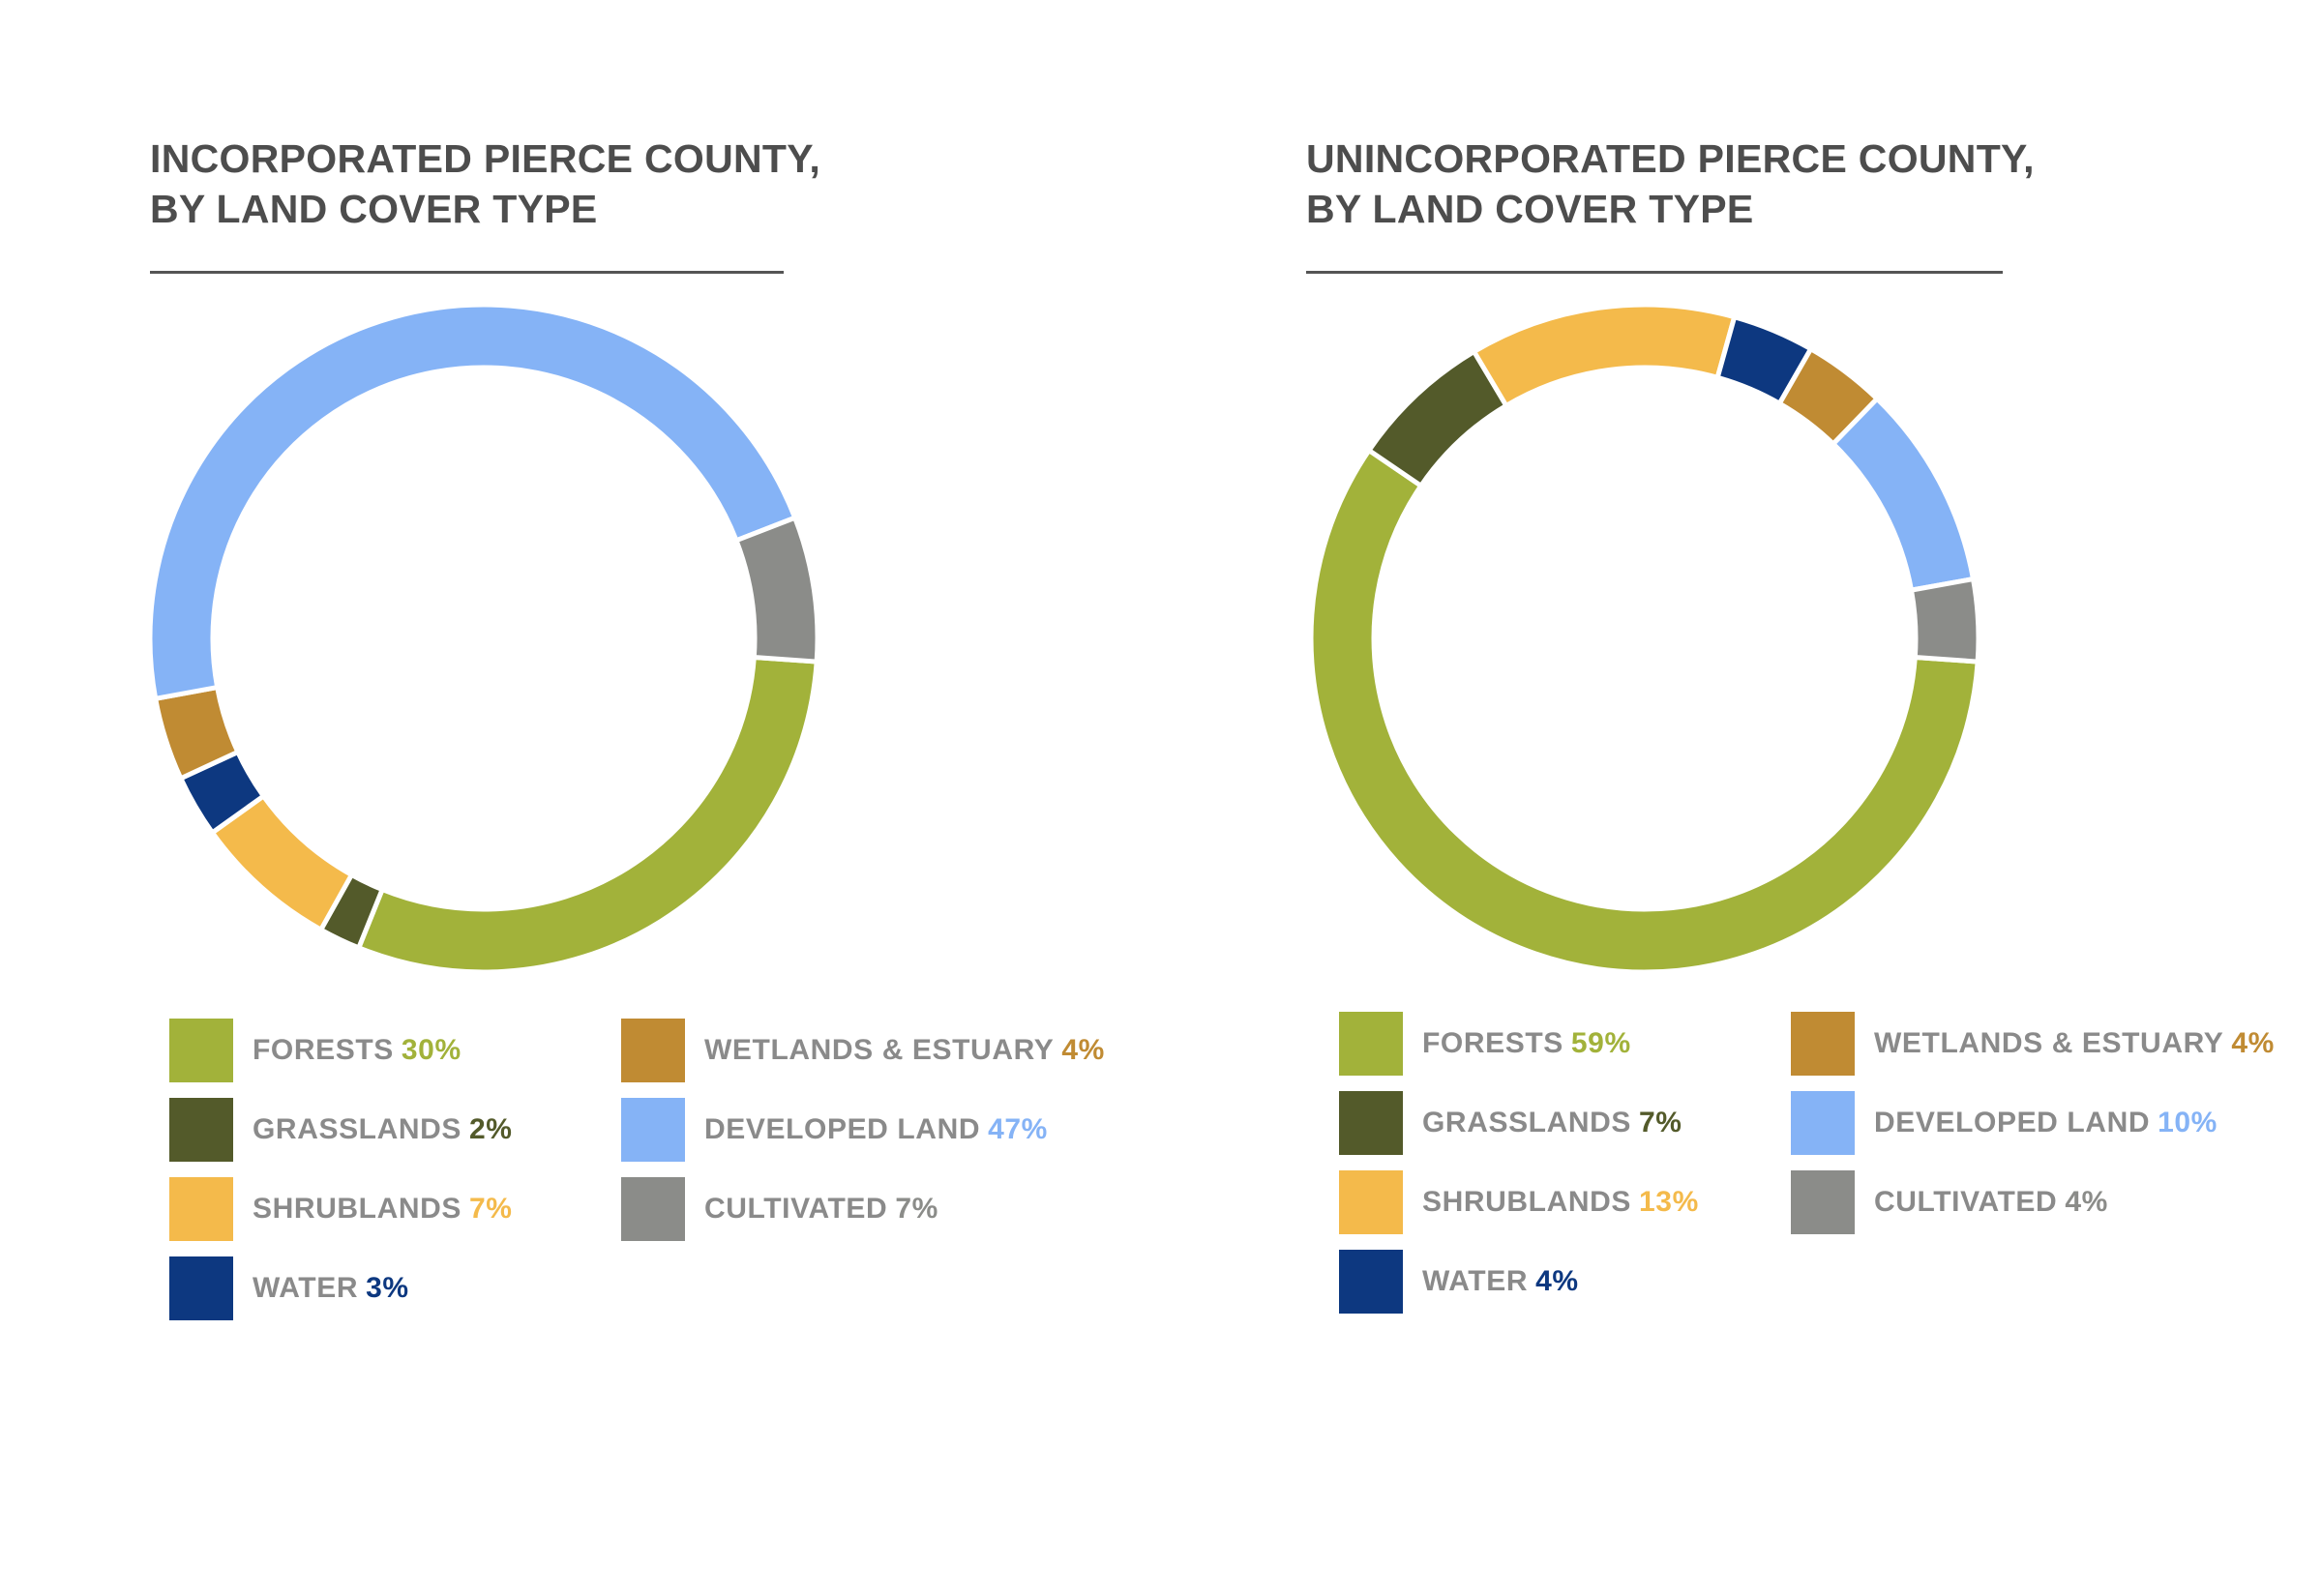 This screenshot has height=1596, width=2322. I want to click on slice-shrublands, so click(1605, 355).